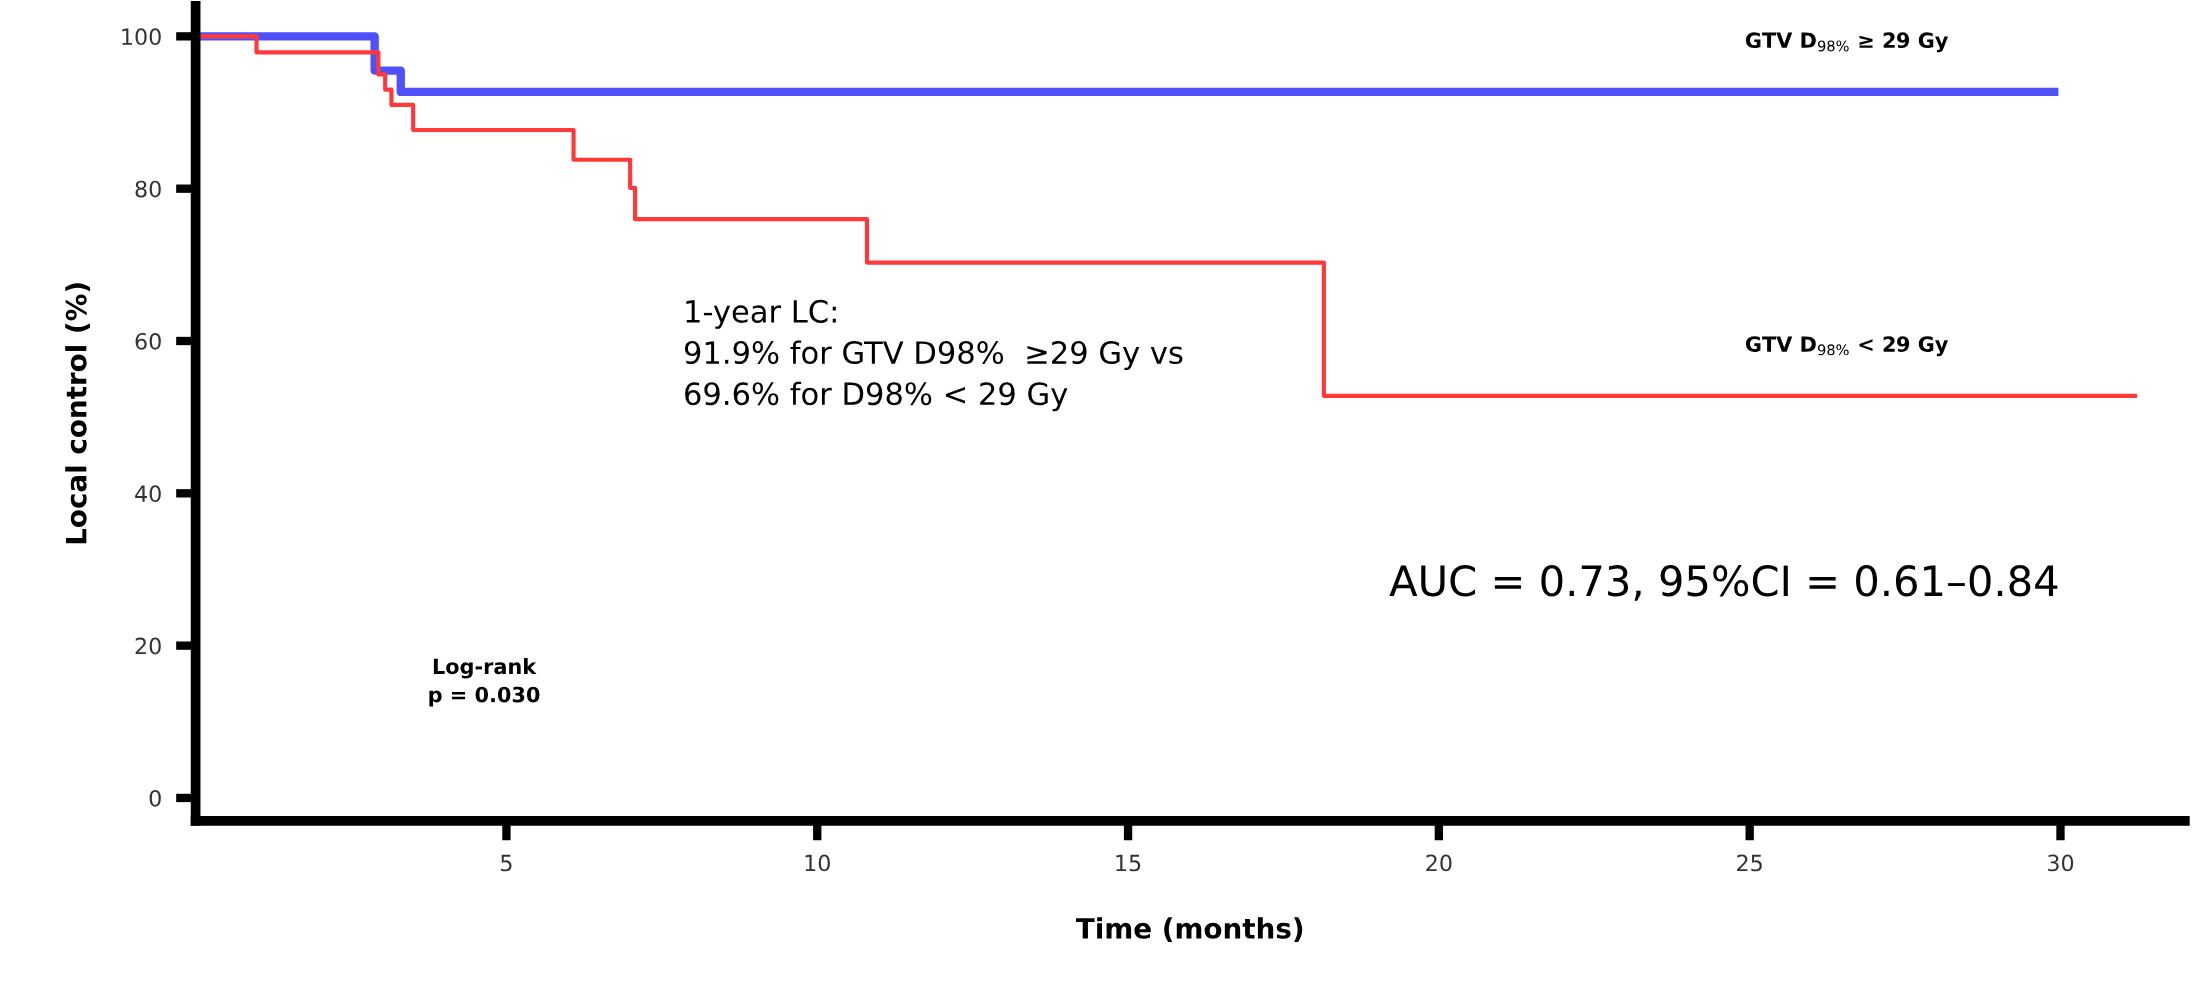 This screenshot has width=2198, height=983. I want to click on y-tick-label: 0, so click(155, 798).